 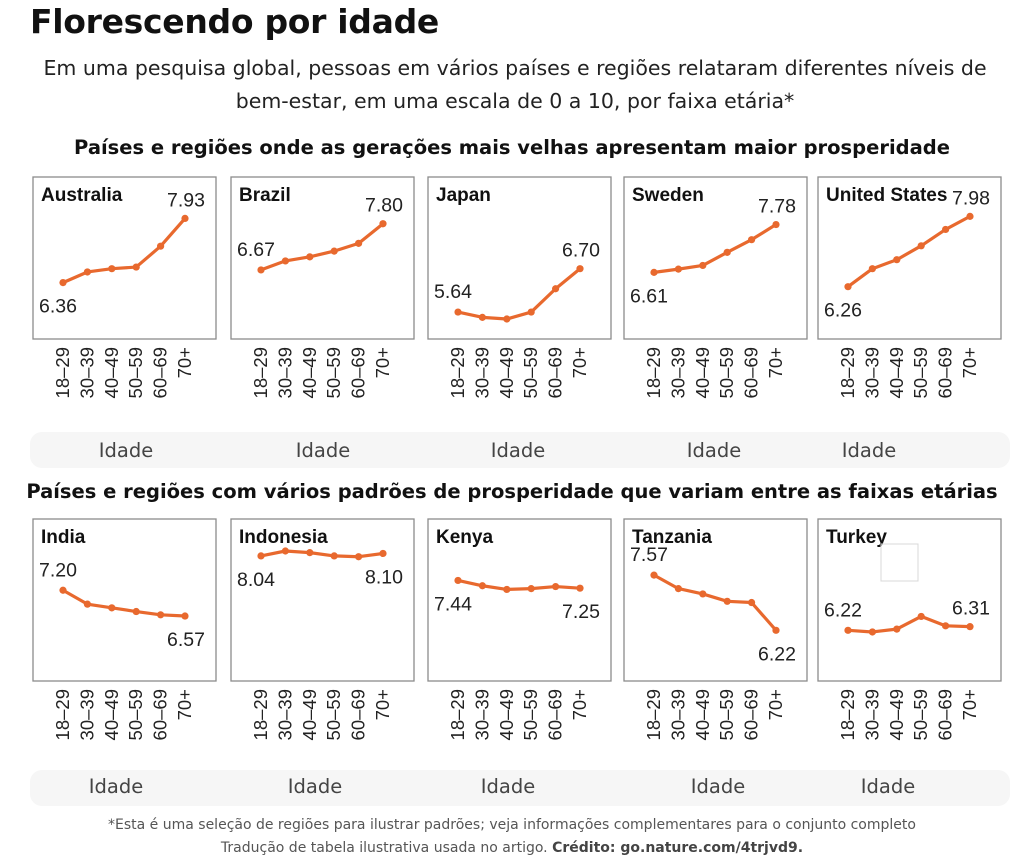 I want to click on panel-title: Turkey, so click(x=856, y=537).